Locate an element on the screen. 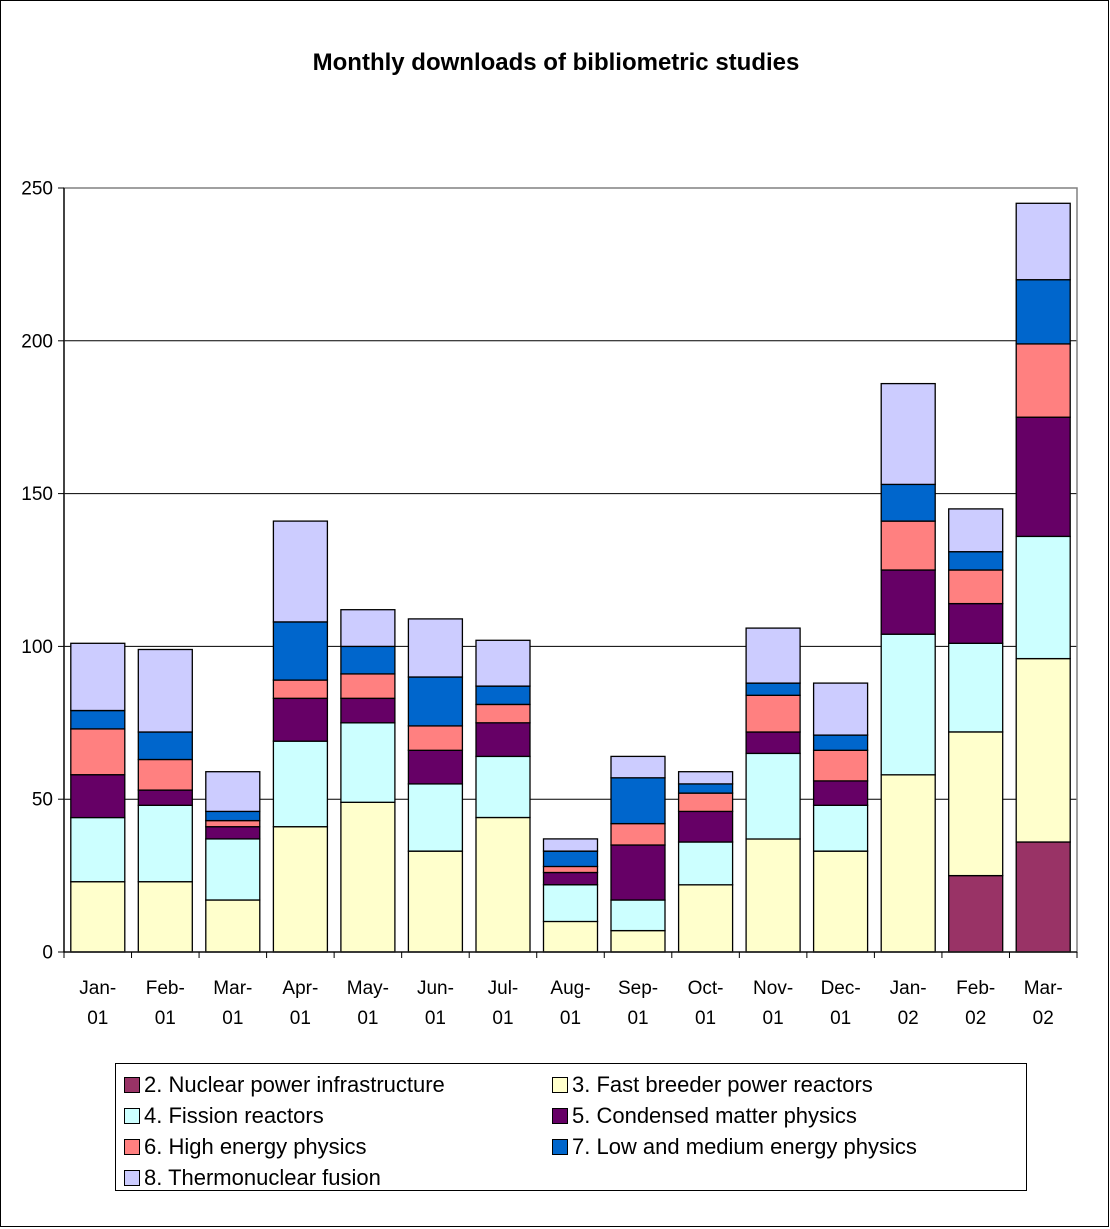 This screenshot has height=1229, width=1110. x-tick-label-7-line2: 01 is located at coordinates (570, 1018).